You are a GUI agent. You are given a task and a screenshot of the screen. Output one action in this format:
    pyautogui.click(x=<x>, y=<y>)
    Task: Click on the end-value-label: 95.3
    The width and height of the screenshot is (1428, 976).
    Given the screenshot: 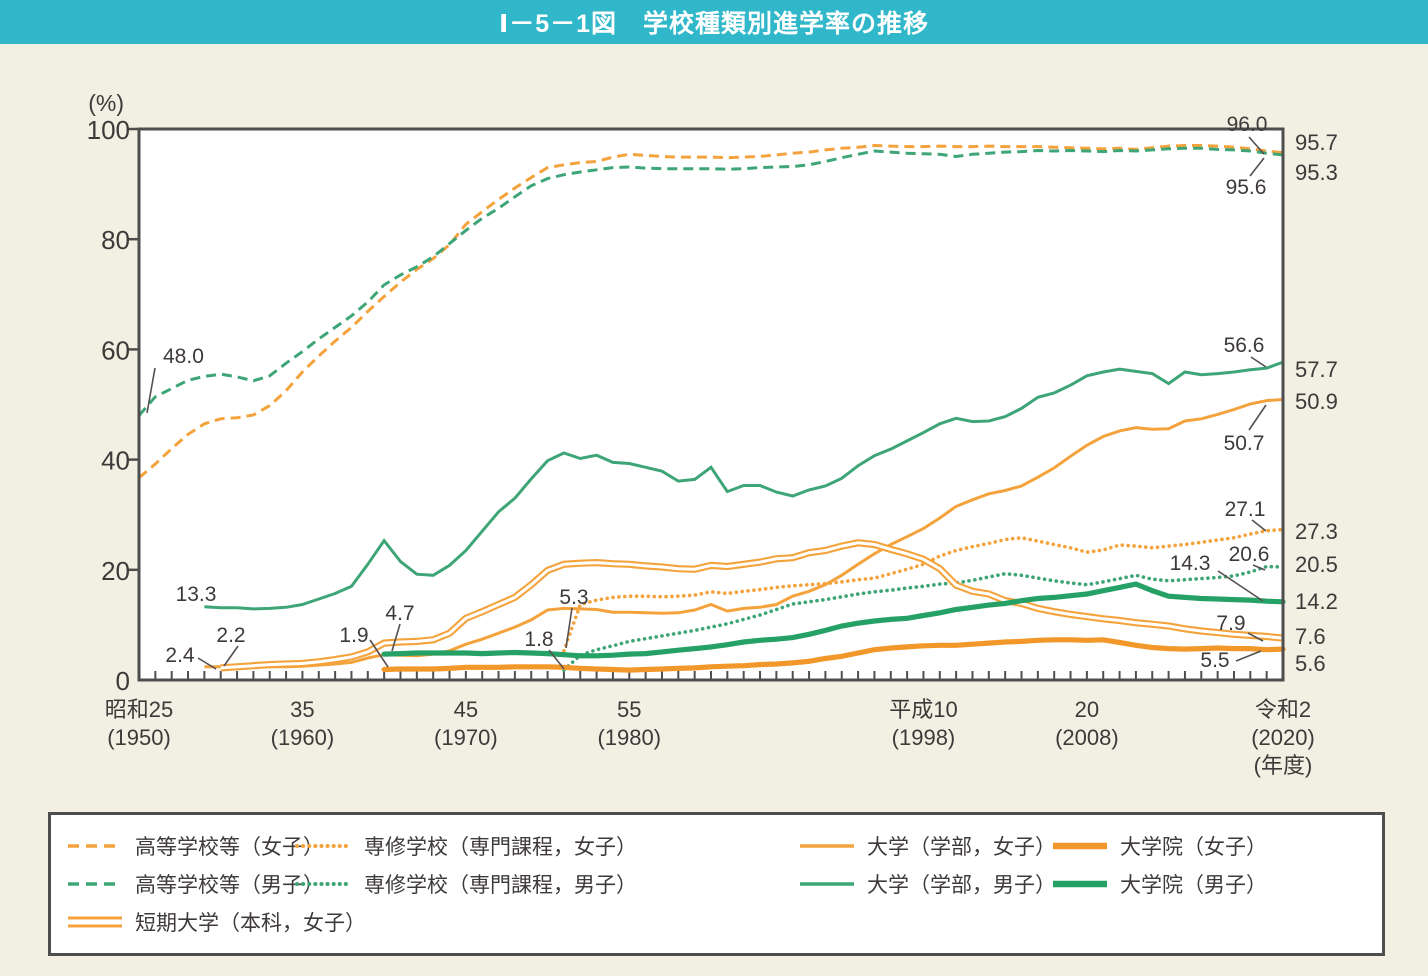 What is the action you would take?
    pyautogui.click(x=1316, y=172)
    